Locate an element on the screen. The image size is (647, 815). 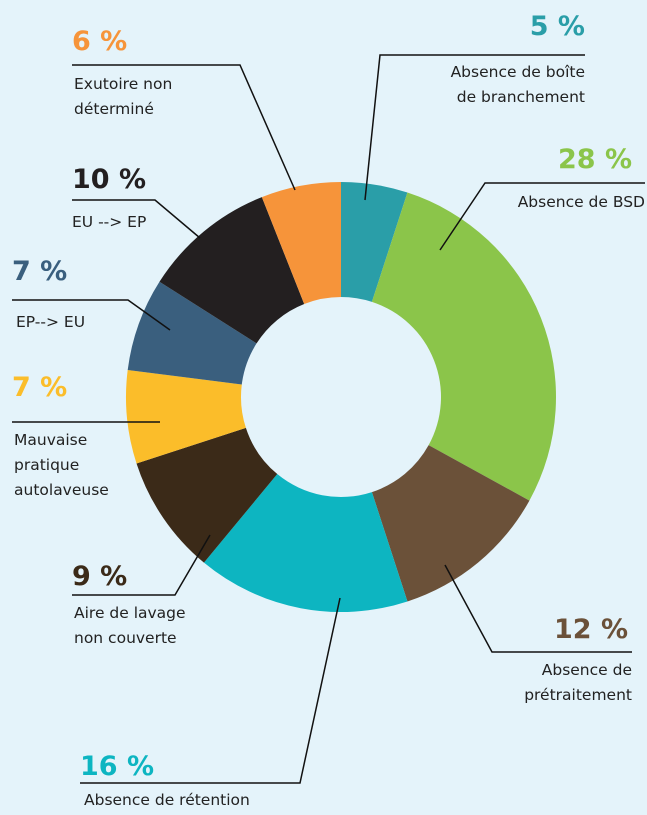
category-label: Aire de lavage non couverte is located at coordinates (130, 625).